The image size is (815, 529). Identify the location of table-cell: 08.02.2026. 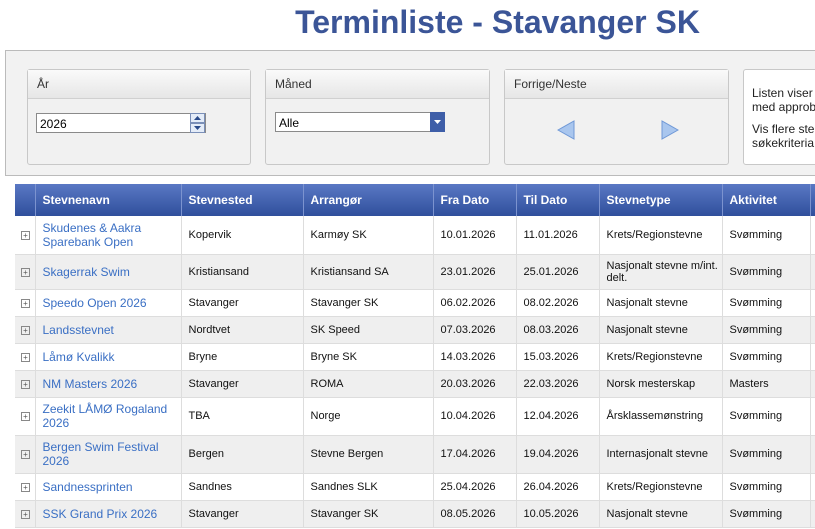
(558, 303).